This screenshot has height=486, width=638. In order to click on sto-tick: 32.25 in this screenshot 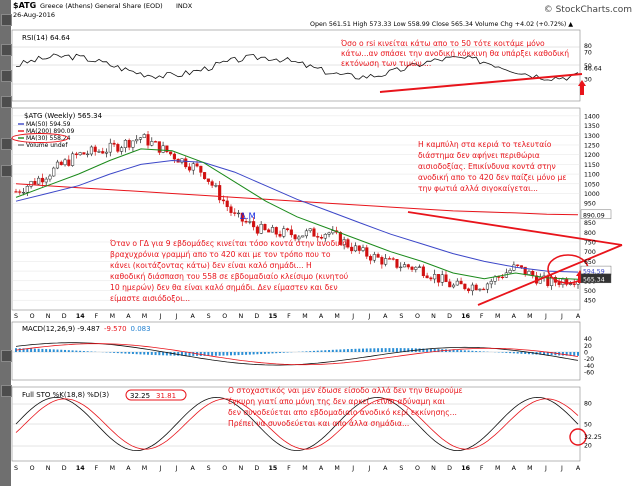, I will do `click(593, 437)`.